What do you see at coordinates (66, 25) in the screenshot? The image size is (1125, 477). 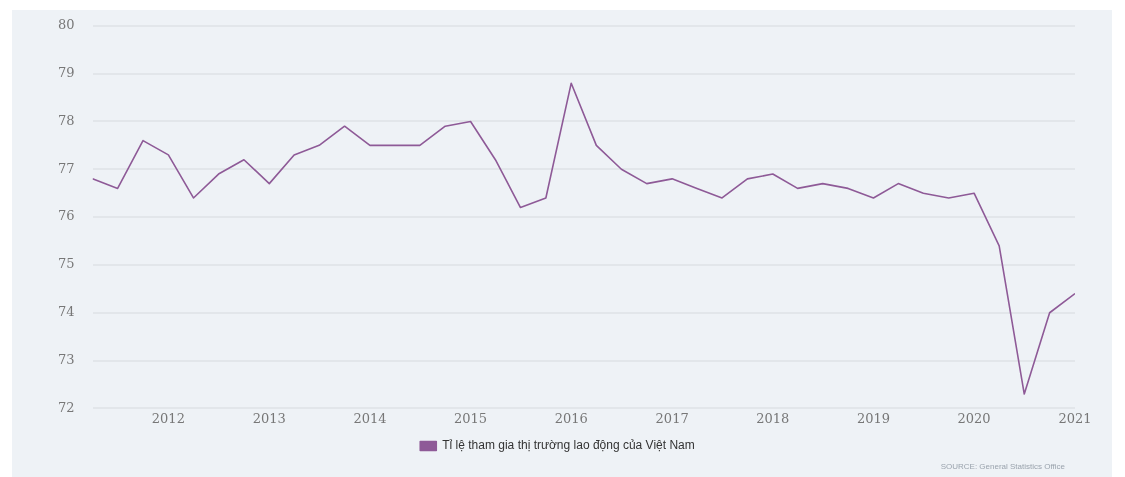 I see `y-tick-label: 80` at bounding box center [66, 25].